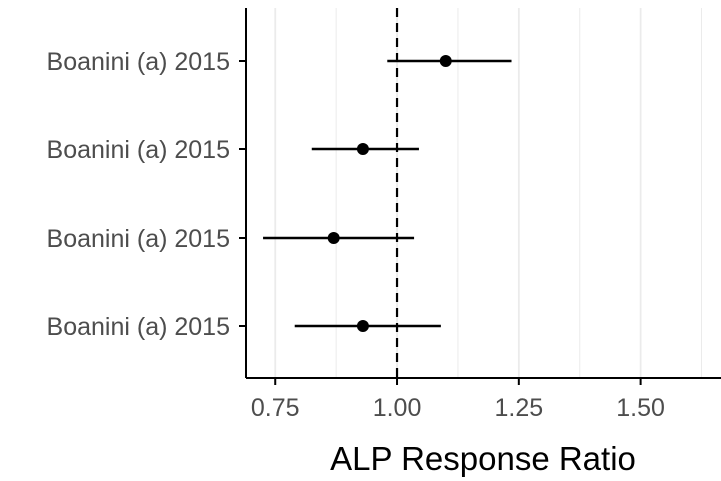  I want to click on x-tick-label: 1.50, so click(640, 408).